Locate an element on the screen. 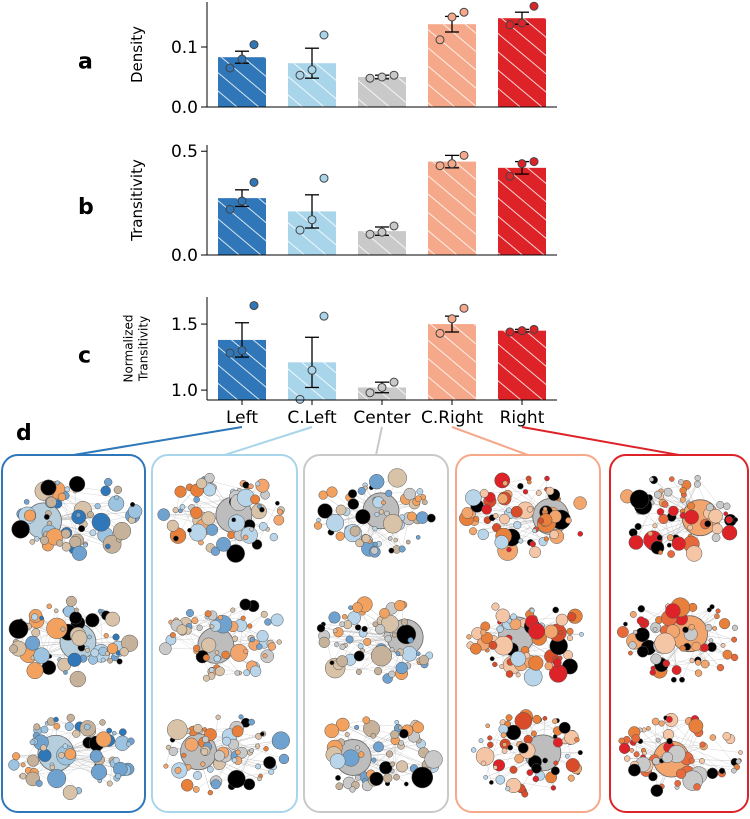  x-tick-label: Right is located at coordinates (522, 418).